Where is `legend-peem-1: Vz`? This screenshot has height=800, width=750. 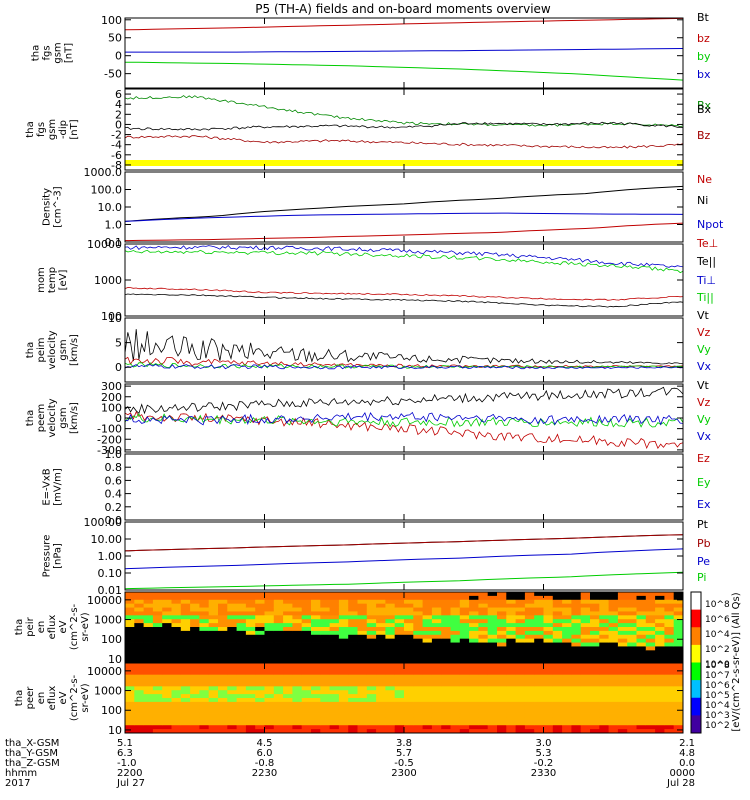
legend-peem-1: Vz is located at coordinates (704, 402).